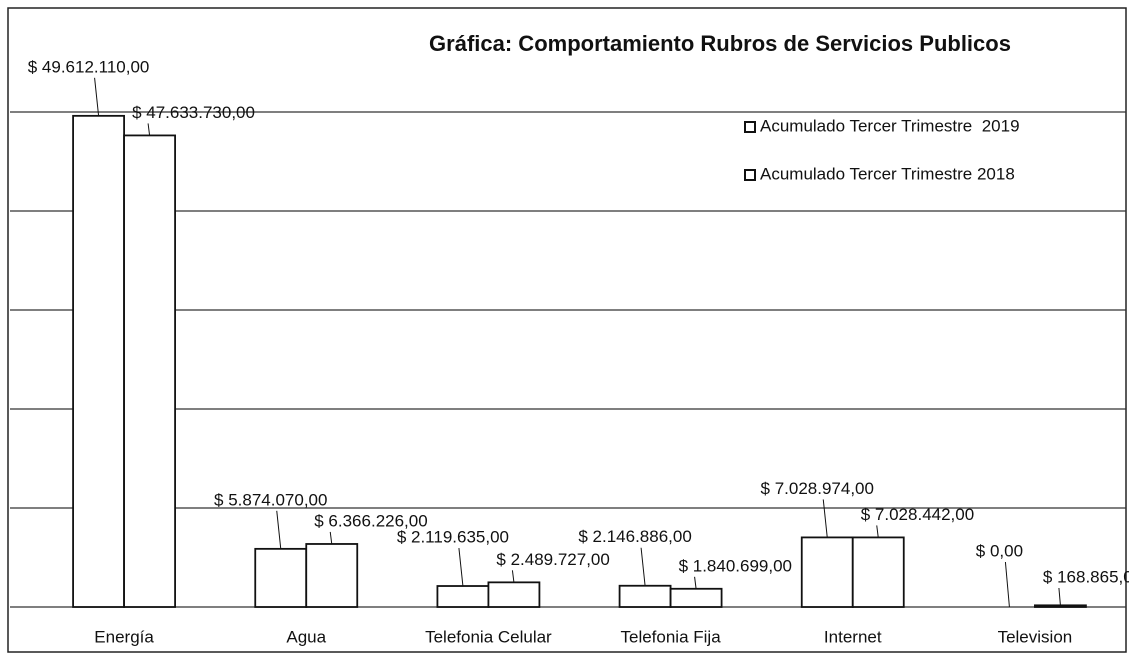 The image size is (1129, 654). Describe the element at coordinates (370, 520) in the screenshot. I see `data-label: $ 6.366.226,00` at that location.